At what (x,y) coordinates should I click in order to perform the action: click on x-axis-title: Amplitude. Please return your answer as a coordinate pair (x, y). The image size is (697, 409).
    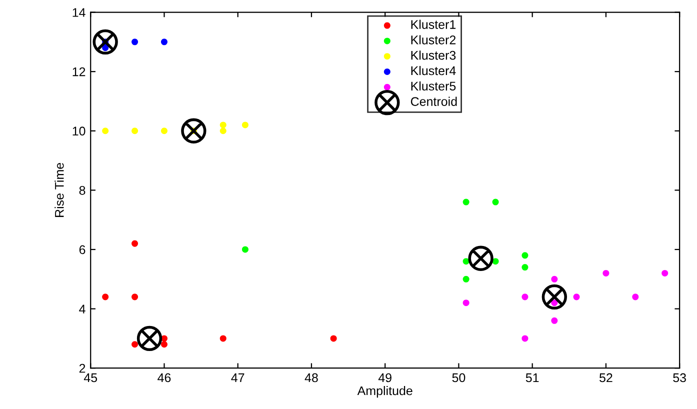
    Looking at the image, I should click on (384, 392).